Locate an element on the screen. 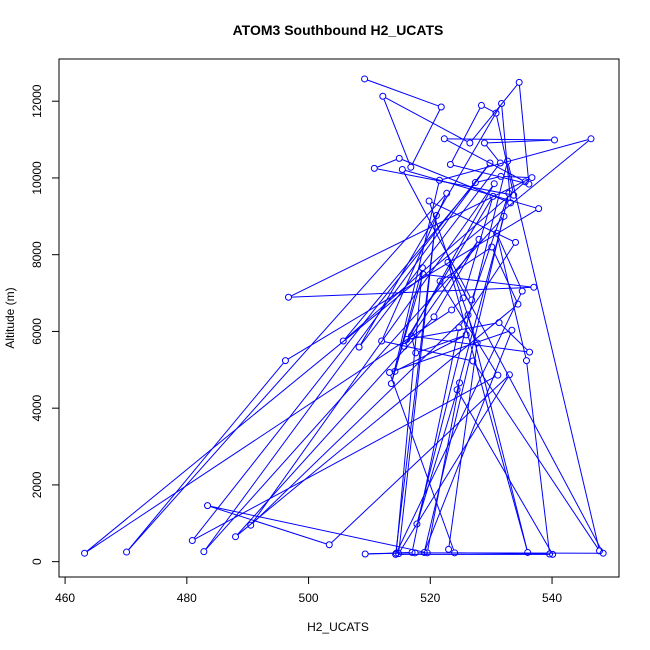  x-tick-label: 460 is located at coordinates (65, 598).